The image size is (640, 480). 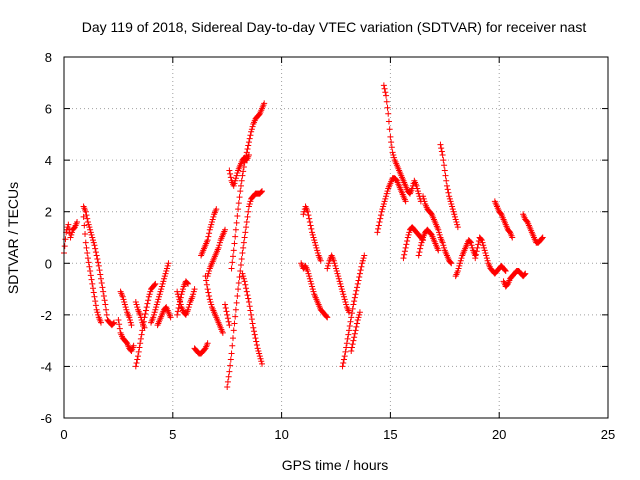 What do you see at coordinates (48, 212) in the screenshot?
I see `y-tick-label: 2` at bounding box center [48, 212].